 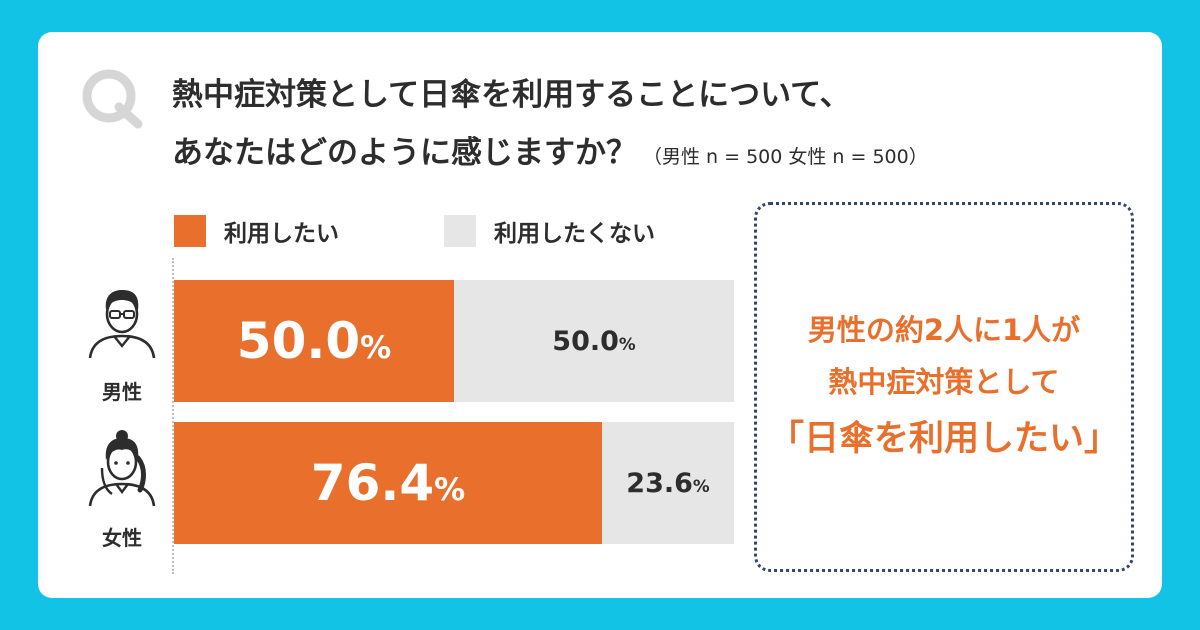 What do you see at coordinates (574, 234) in the screenshot?
I see `legend-label-no: 利用したくない` at bounding box center [574, 234].